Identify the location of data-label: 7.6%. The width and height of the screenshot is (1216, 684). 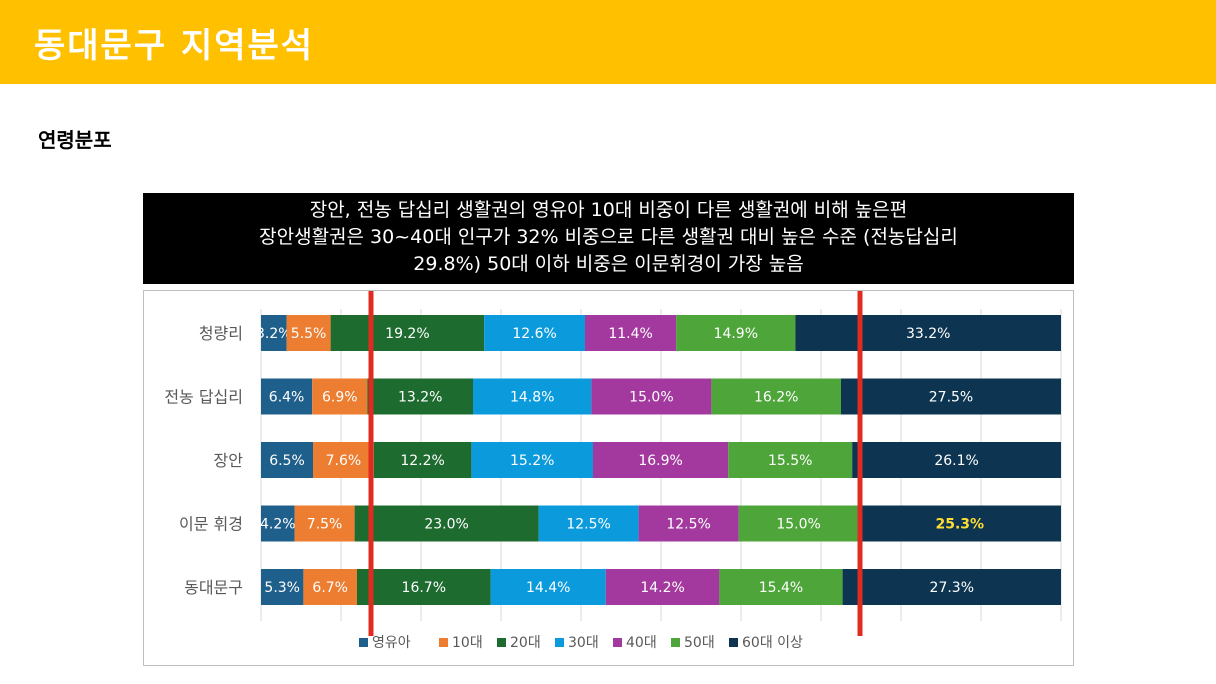
(344, 461).